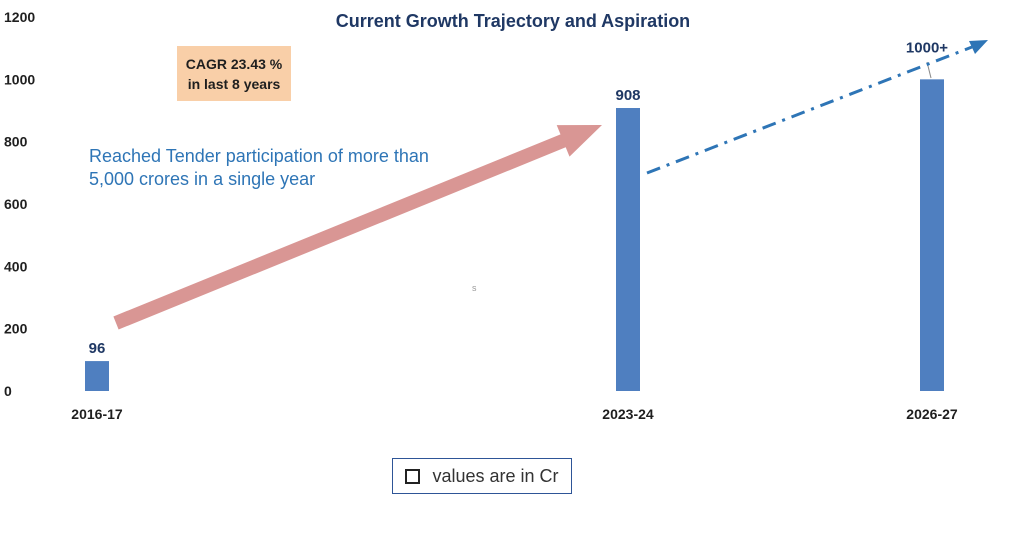 This screenshot has height=537, width=1015. I want to click on x-axis: 2016-17 2023-24 2026-27, so click(514, 414).